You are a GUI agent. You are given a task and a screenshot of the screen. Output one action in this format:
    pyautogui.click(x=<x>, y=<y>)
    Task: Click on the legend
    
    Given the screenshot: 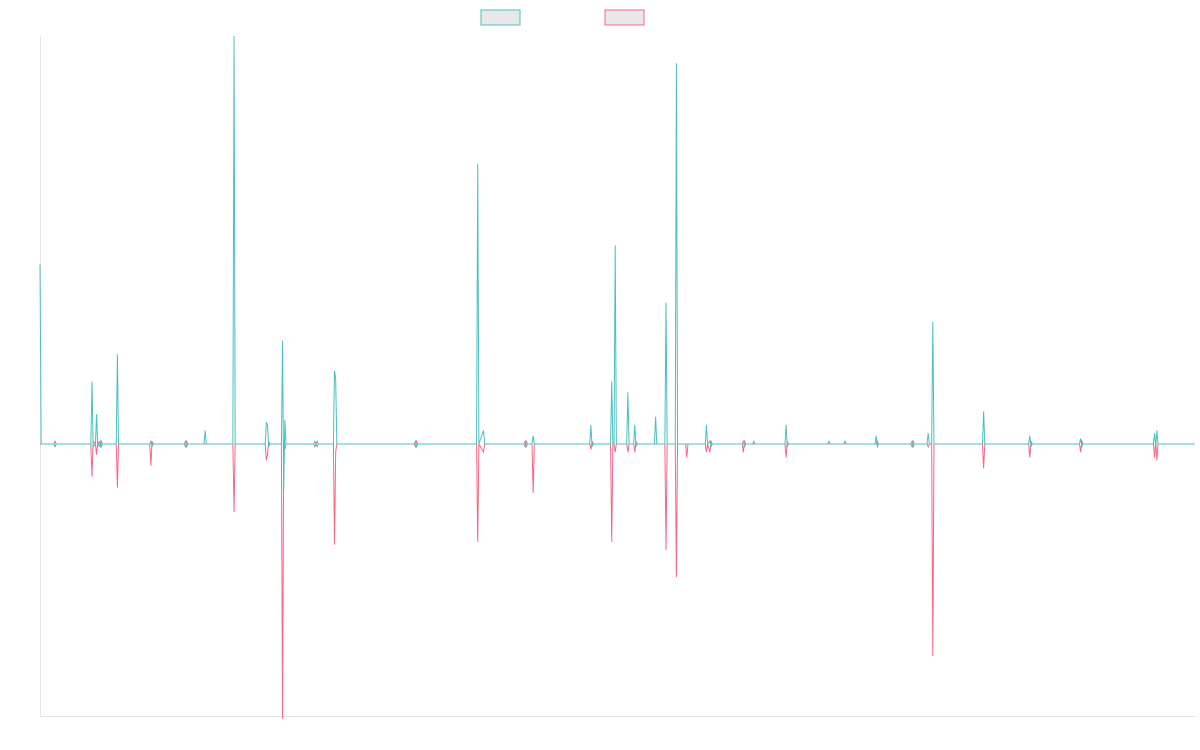 What is the action you would take?
    pyautogui.click(x=562, y=17)
    